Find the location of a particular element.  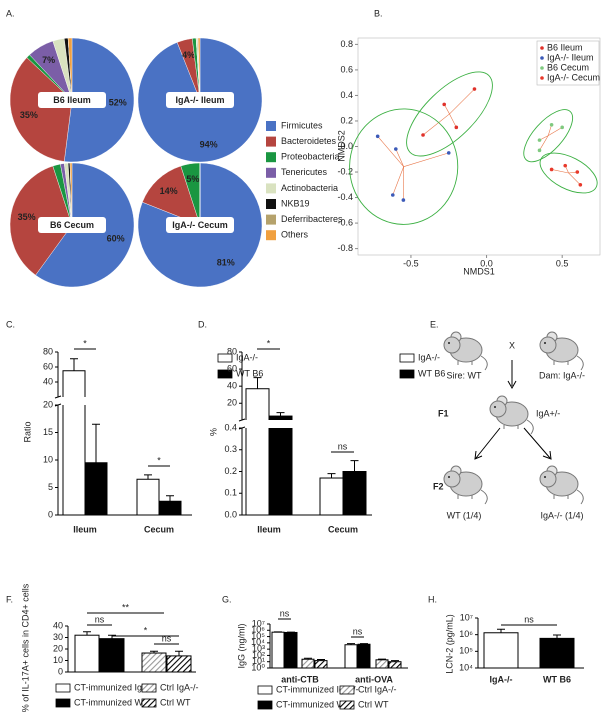

y-tick-label: 10⁵ is located at coordinates (466, 651).